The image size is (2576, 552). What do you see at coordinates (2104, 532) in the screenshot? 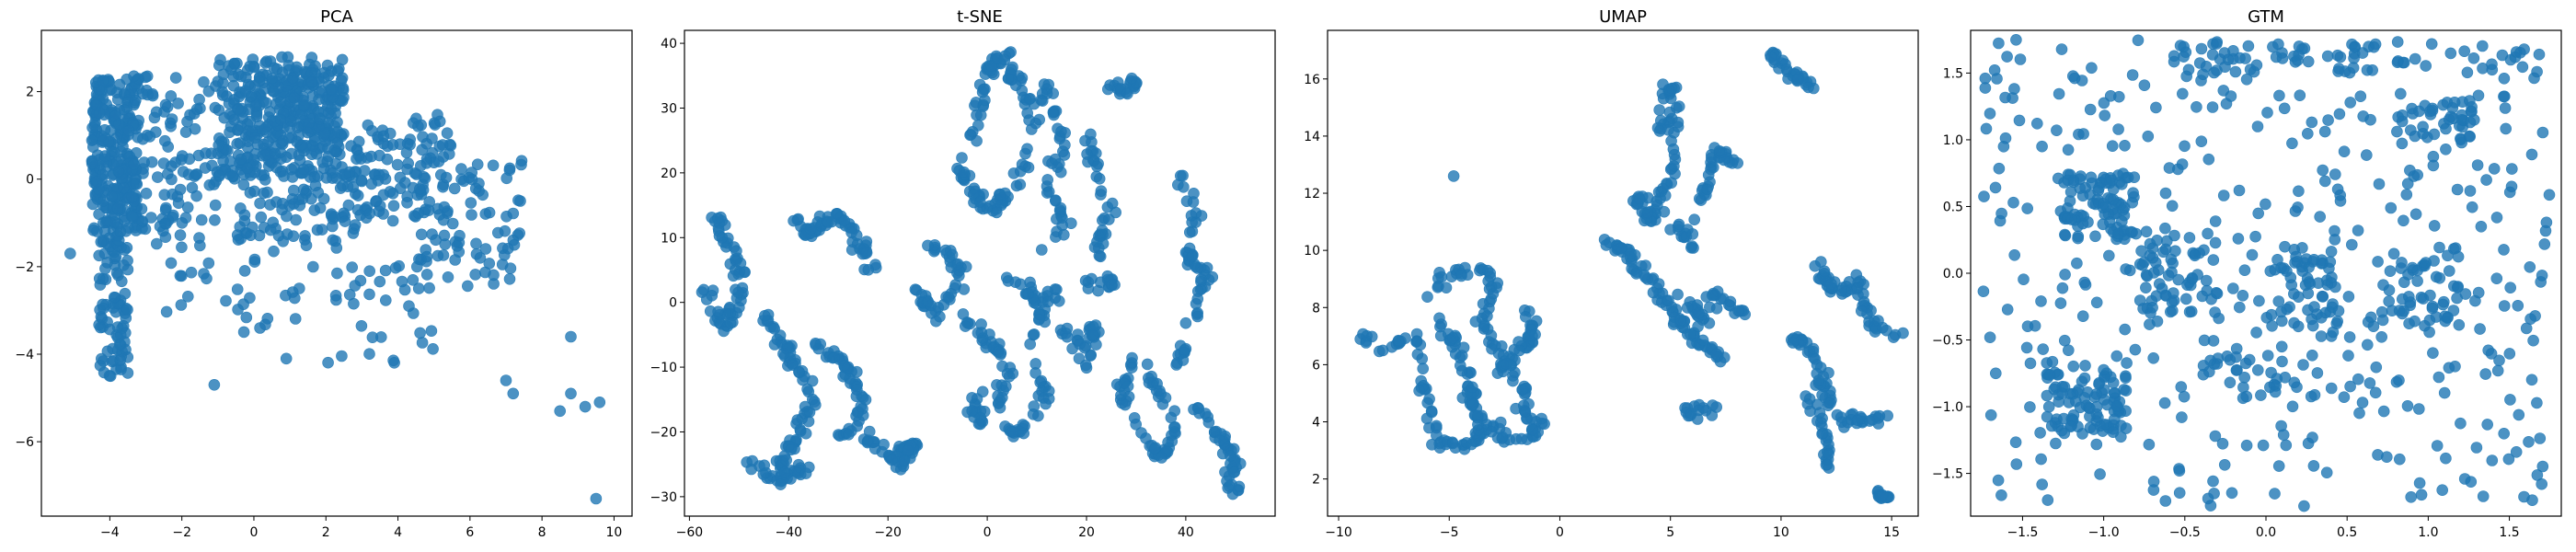
I see `gtm-xtick-label: −1.0` at bounding box center [2104, 532].